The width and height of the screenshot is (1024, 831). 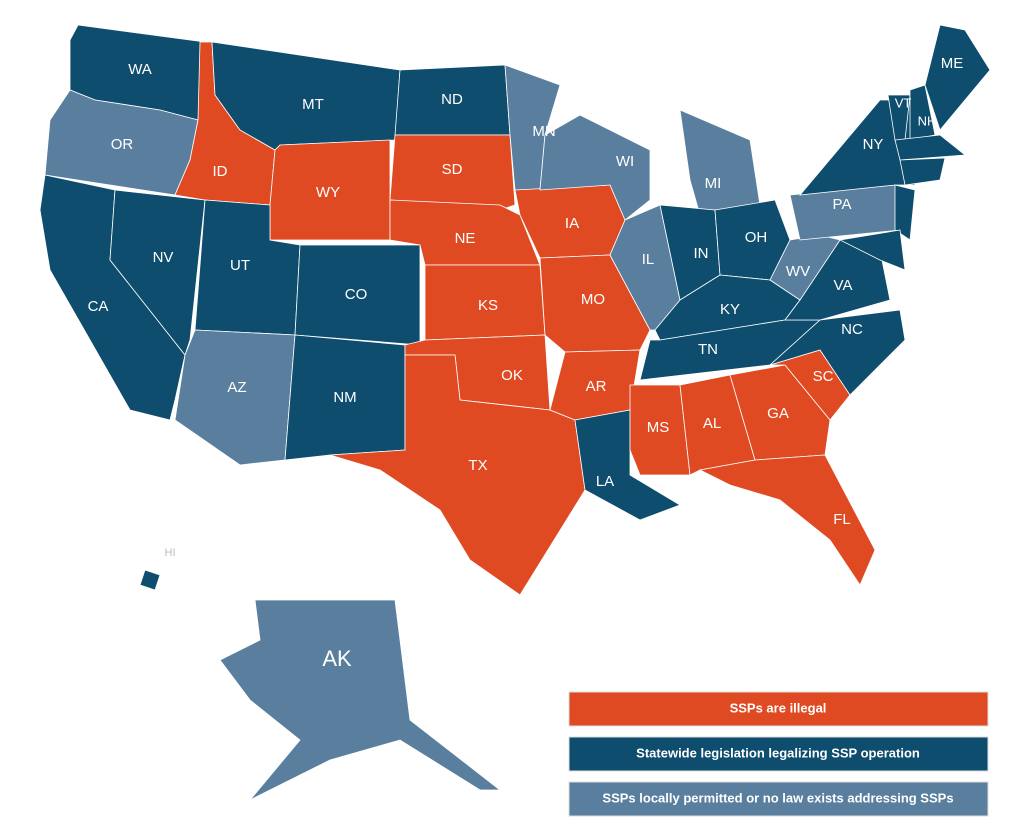 I want to click on state-label: MT, so click(x=313, y=104).